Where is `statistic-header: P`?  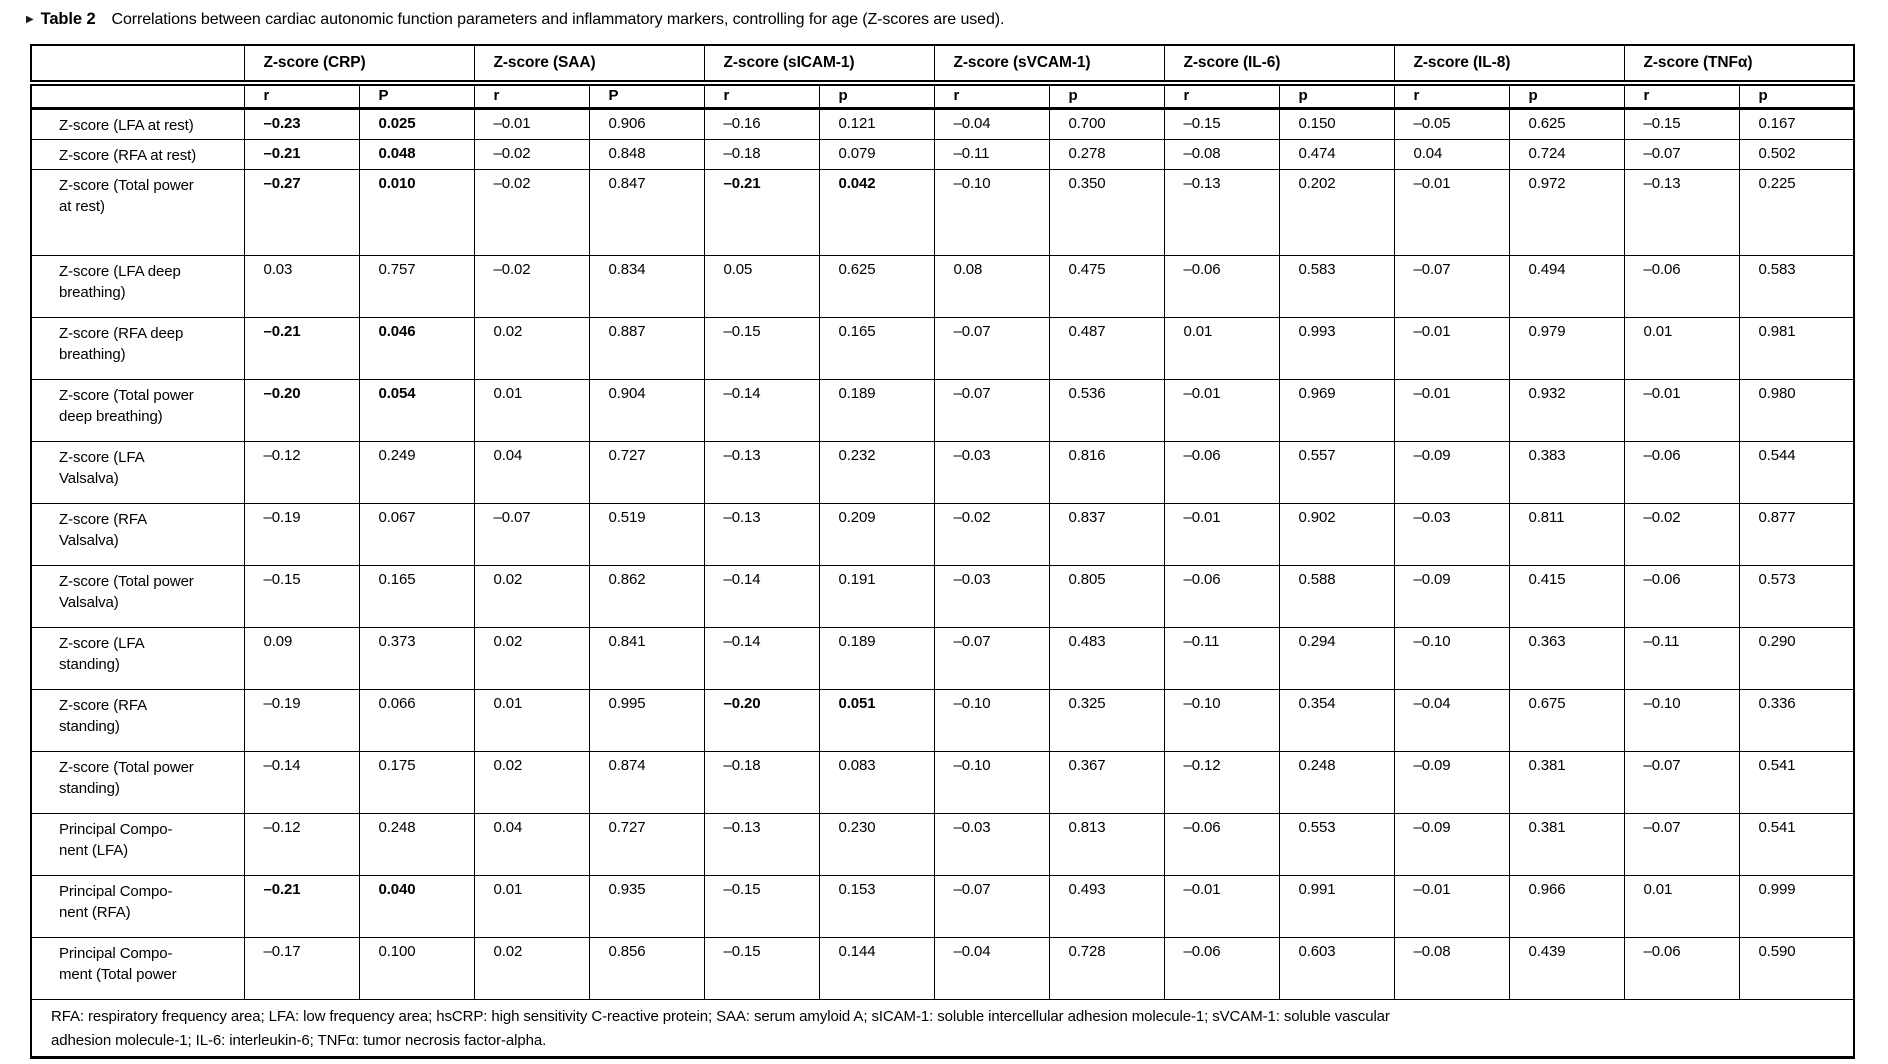 statistic-header: P is located at coordinates (416, 96).